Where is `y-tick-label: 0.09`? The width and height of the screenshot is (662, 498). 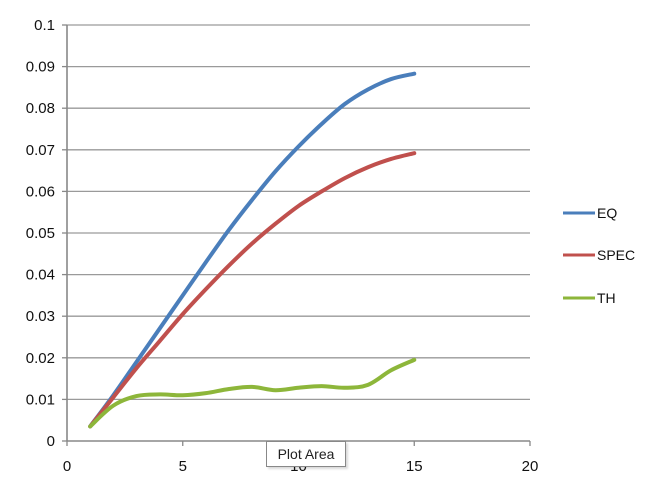
y-tick-label: 0.09 is located at coordinates (40, 67).